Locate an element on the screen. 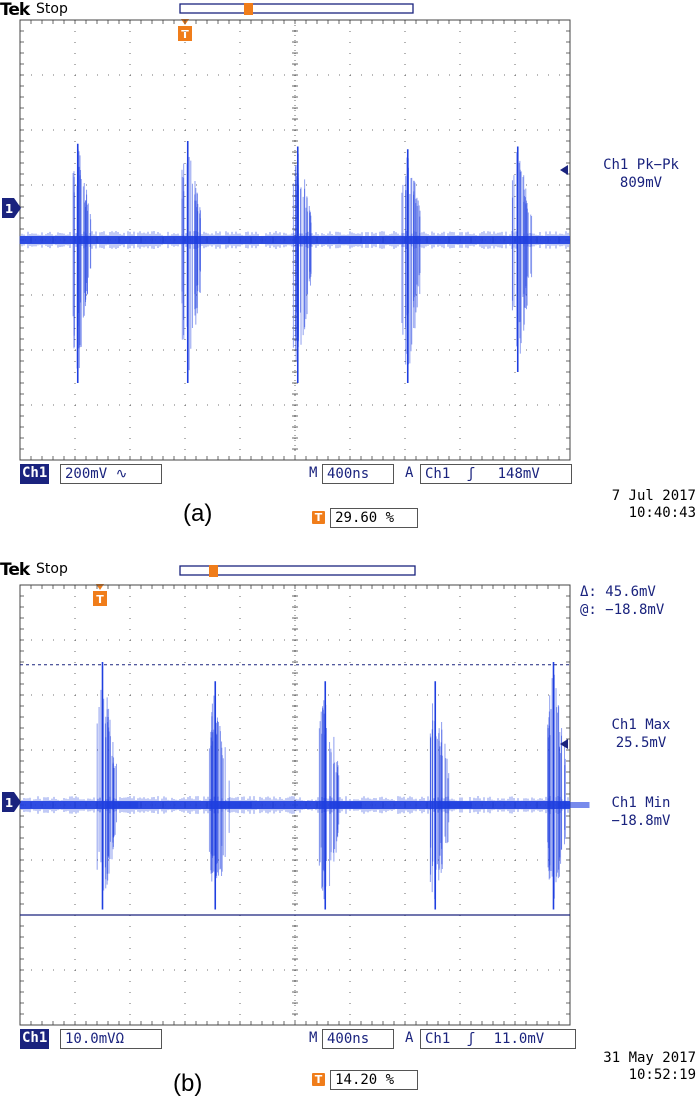  vertical-scale: 10.0mVΩ is located at coordinates (111, 1039).